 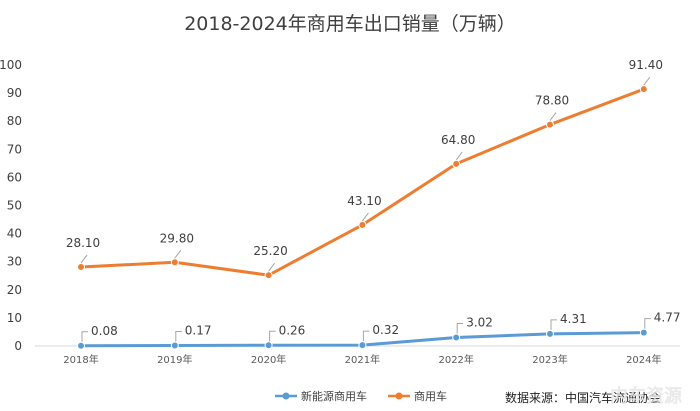 I want to click on data-label: 78.80, so click(x=552, y=101).